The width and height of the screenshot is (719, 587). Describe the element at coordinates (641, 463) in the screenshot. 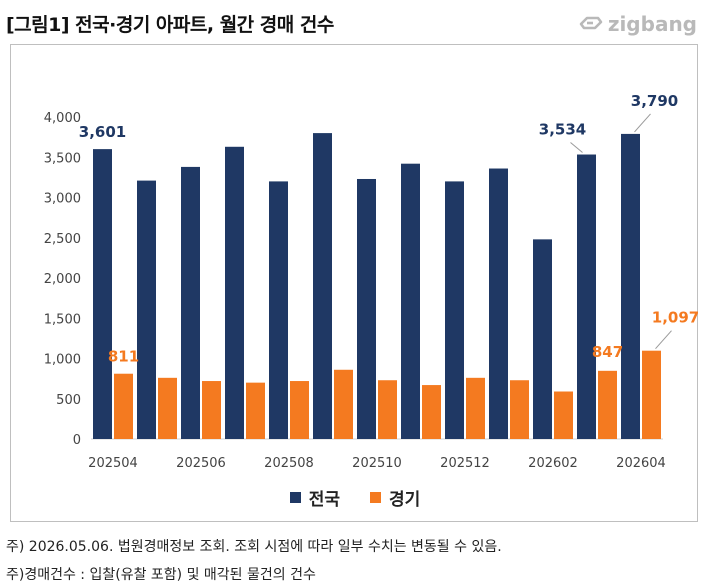

I see `x-tick-label: 202604` at that location.